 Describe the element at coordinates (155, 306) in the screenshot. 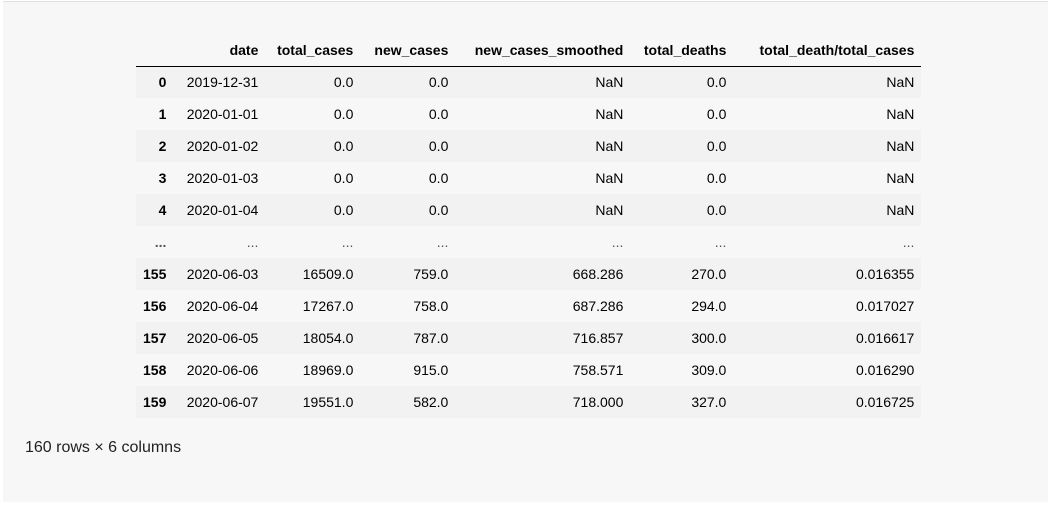

I see `row-index: 156` at that location.